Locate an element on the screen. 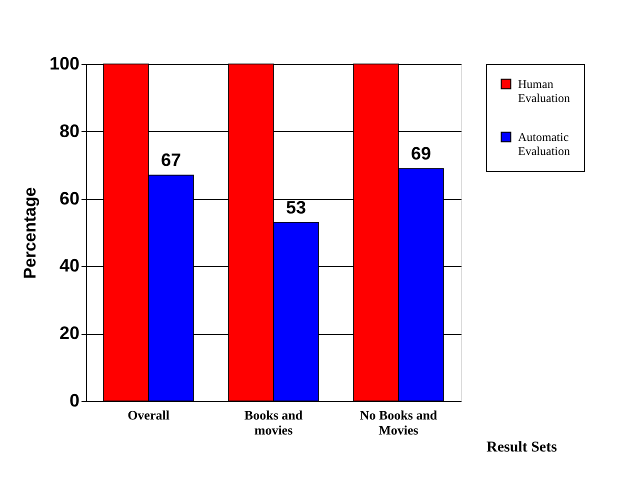 The image size is (642, 490). y-tick-label: 20 is located at coordinates (69, 333).